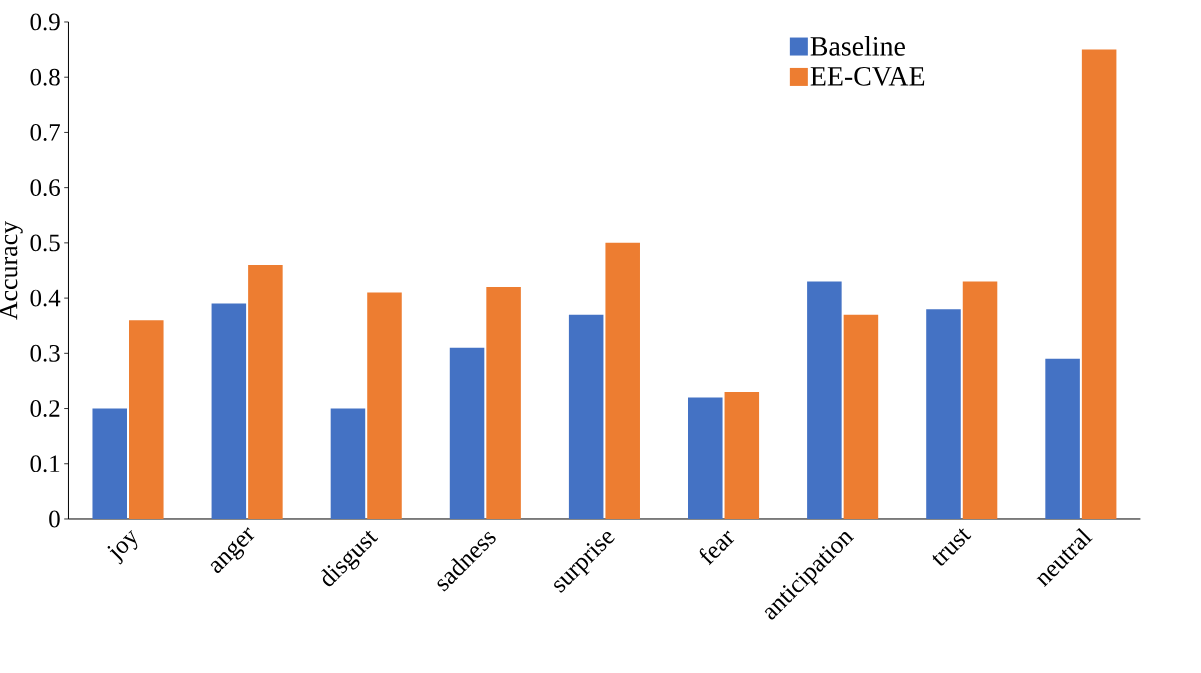  What do you see at coordinates (11, 270) in the screenshot?
I see `y-axis-title: Accuracy` at bounding box center [11, 270].